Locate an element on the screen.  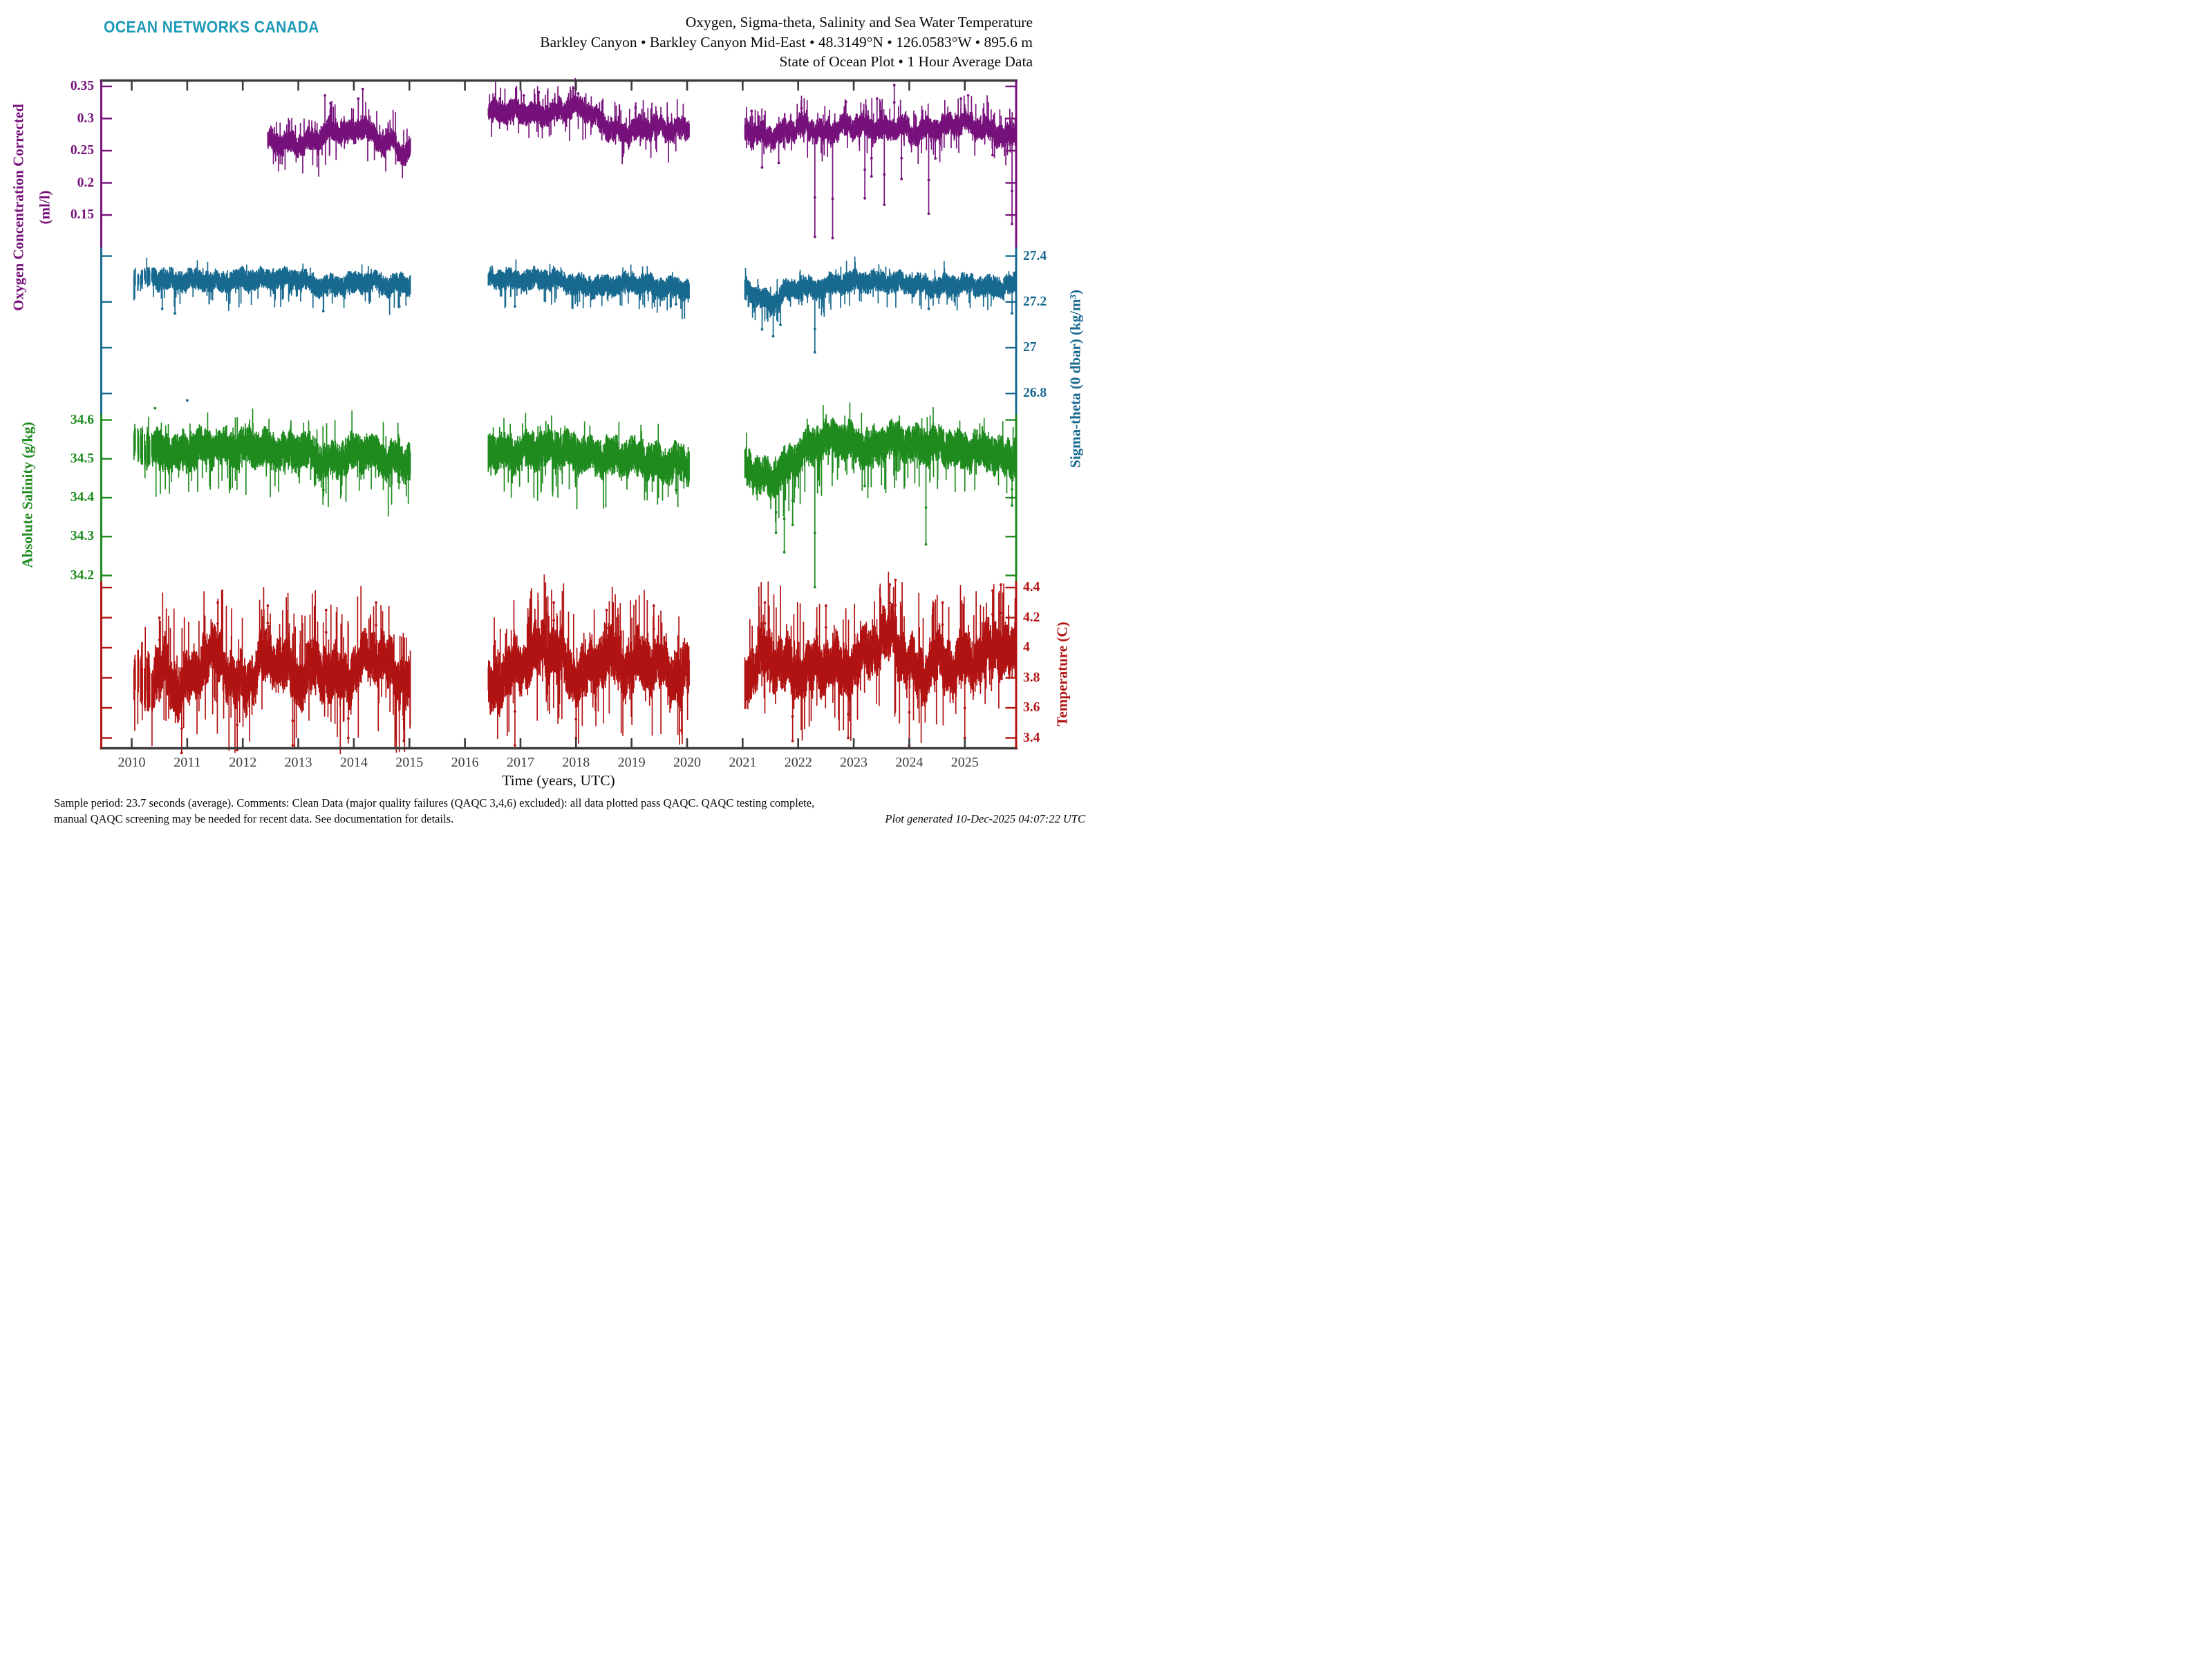
sigma-tick-label: 27.2 is located at coordinates (1035, 301).